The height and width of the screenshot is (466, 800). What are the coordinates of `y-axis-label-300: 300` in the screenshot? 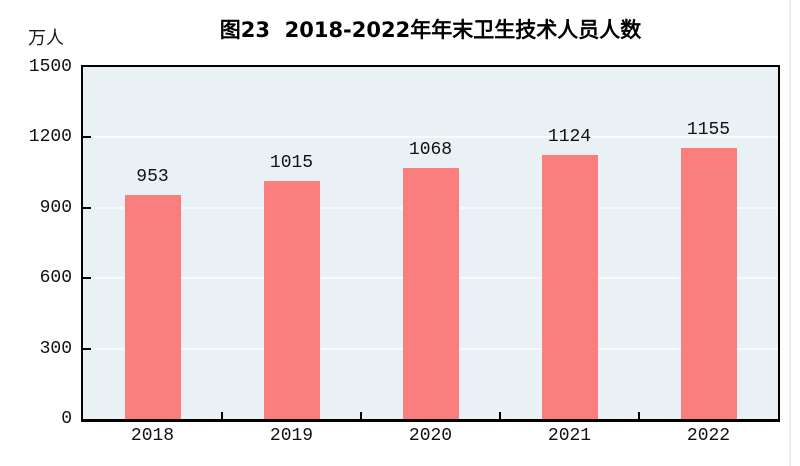 It's located at (55, 348).